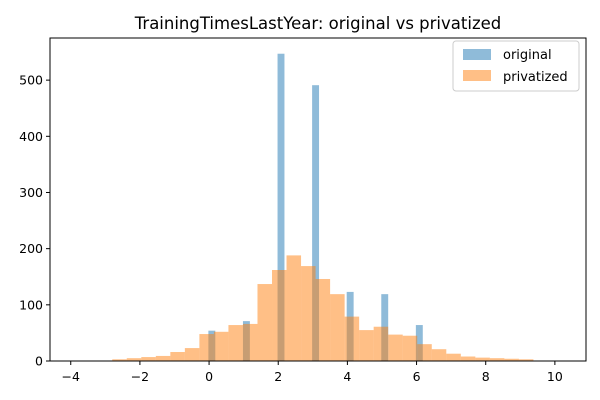 This screenshot has height=400, width=600. I want to click on legend-label-privatized: privatized, so click(535, 77).